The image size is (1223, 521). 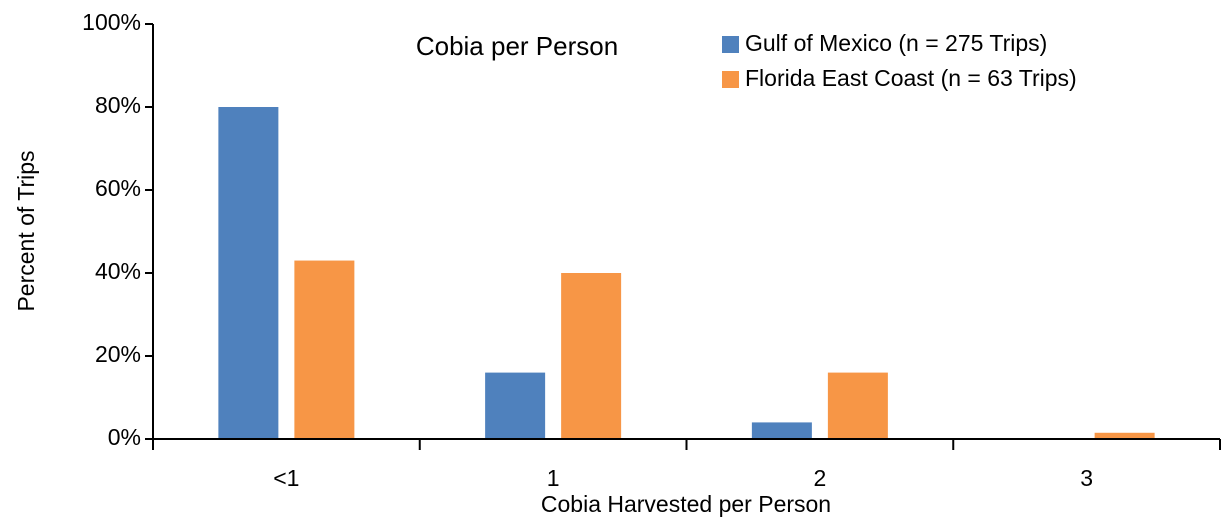 What do you see at coordinates (118, 271) in the screenshot?
I see `y-tick-label: 40%` at bounding box center [118, 271].